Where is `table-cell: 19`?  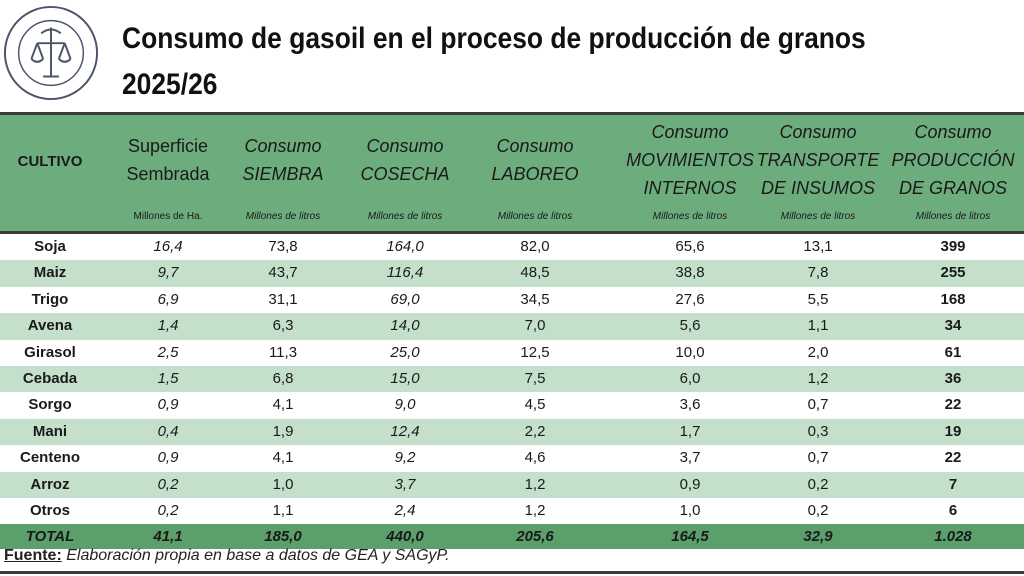
table-cell: 19 is located at coordinates (953, 431).